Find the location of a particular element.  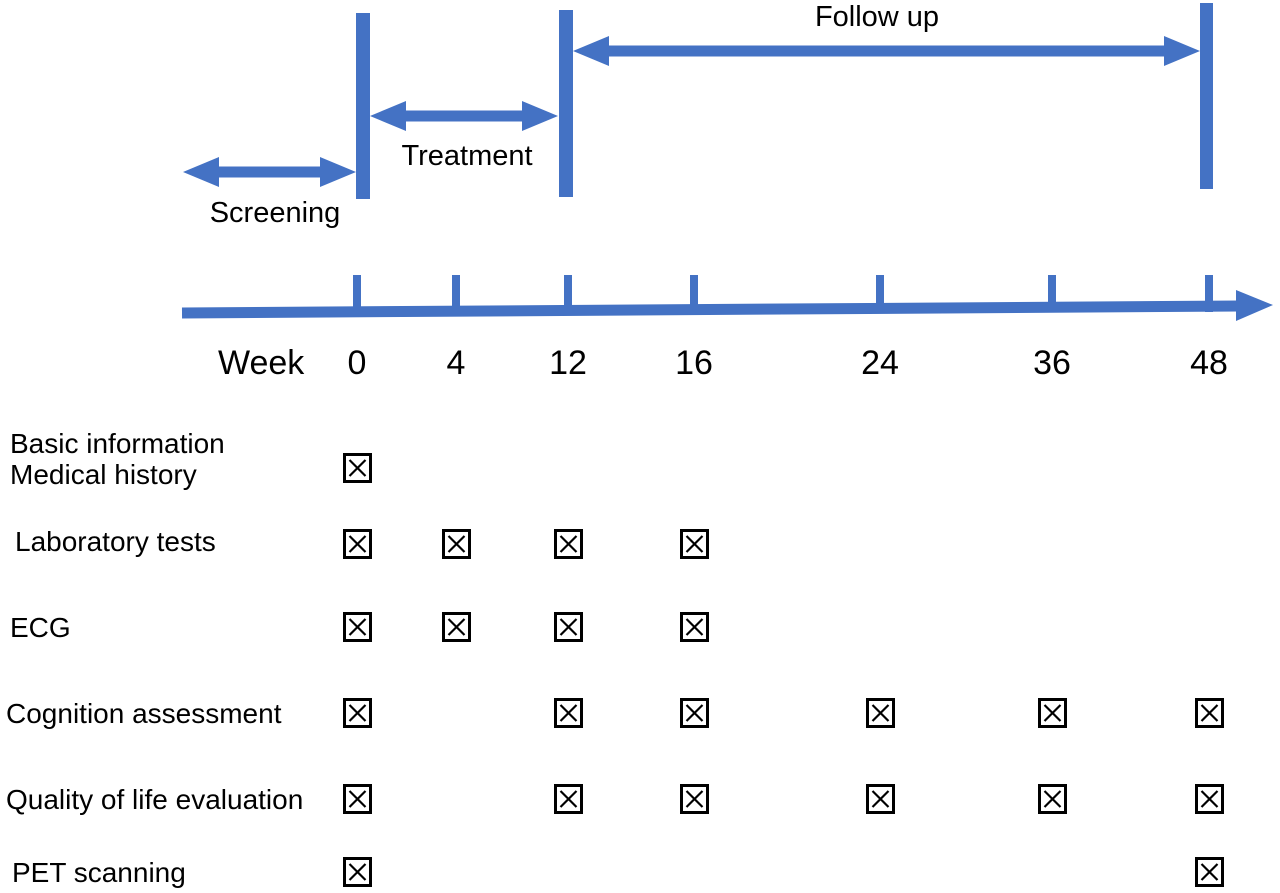

week-axis-label: Week is located at coordinates (261, 363).